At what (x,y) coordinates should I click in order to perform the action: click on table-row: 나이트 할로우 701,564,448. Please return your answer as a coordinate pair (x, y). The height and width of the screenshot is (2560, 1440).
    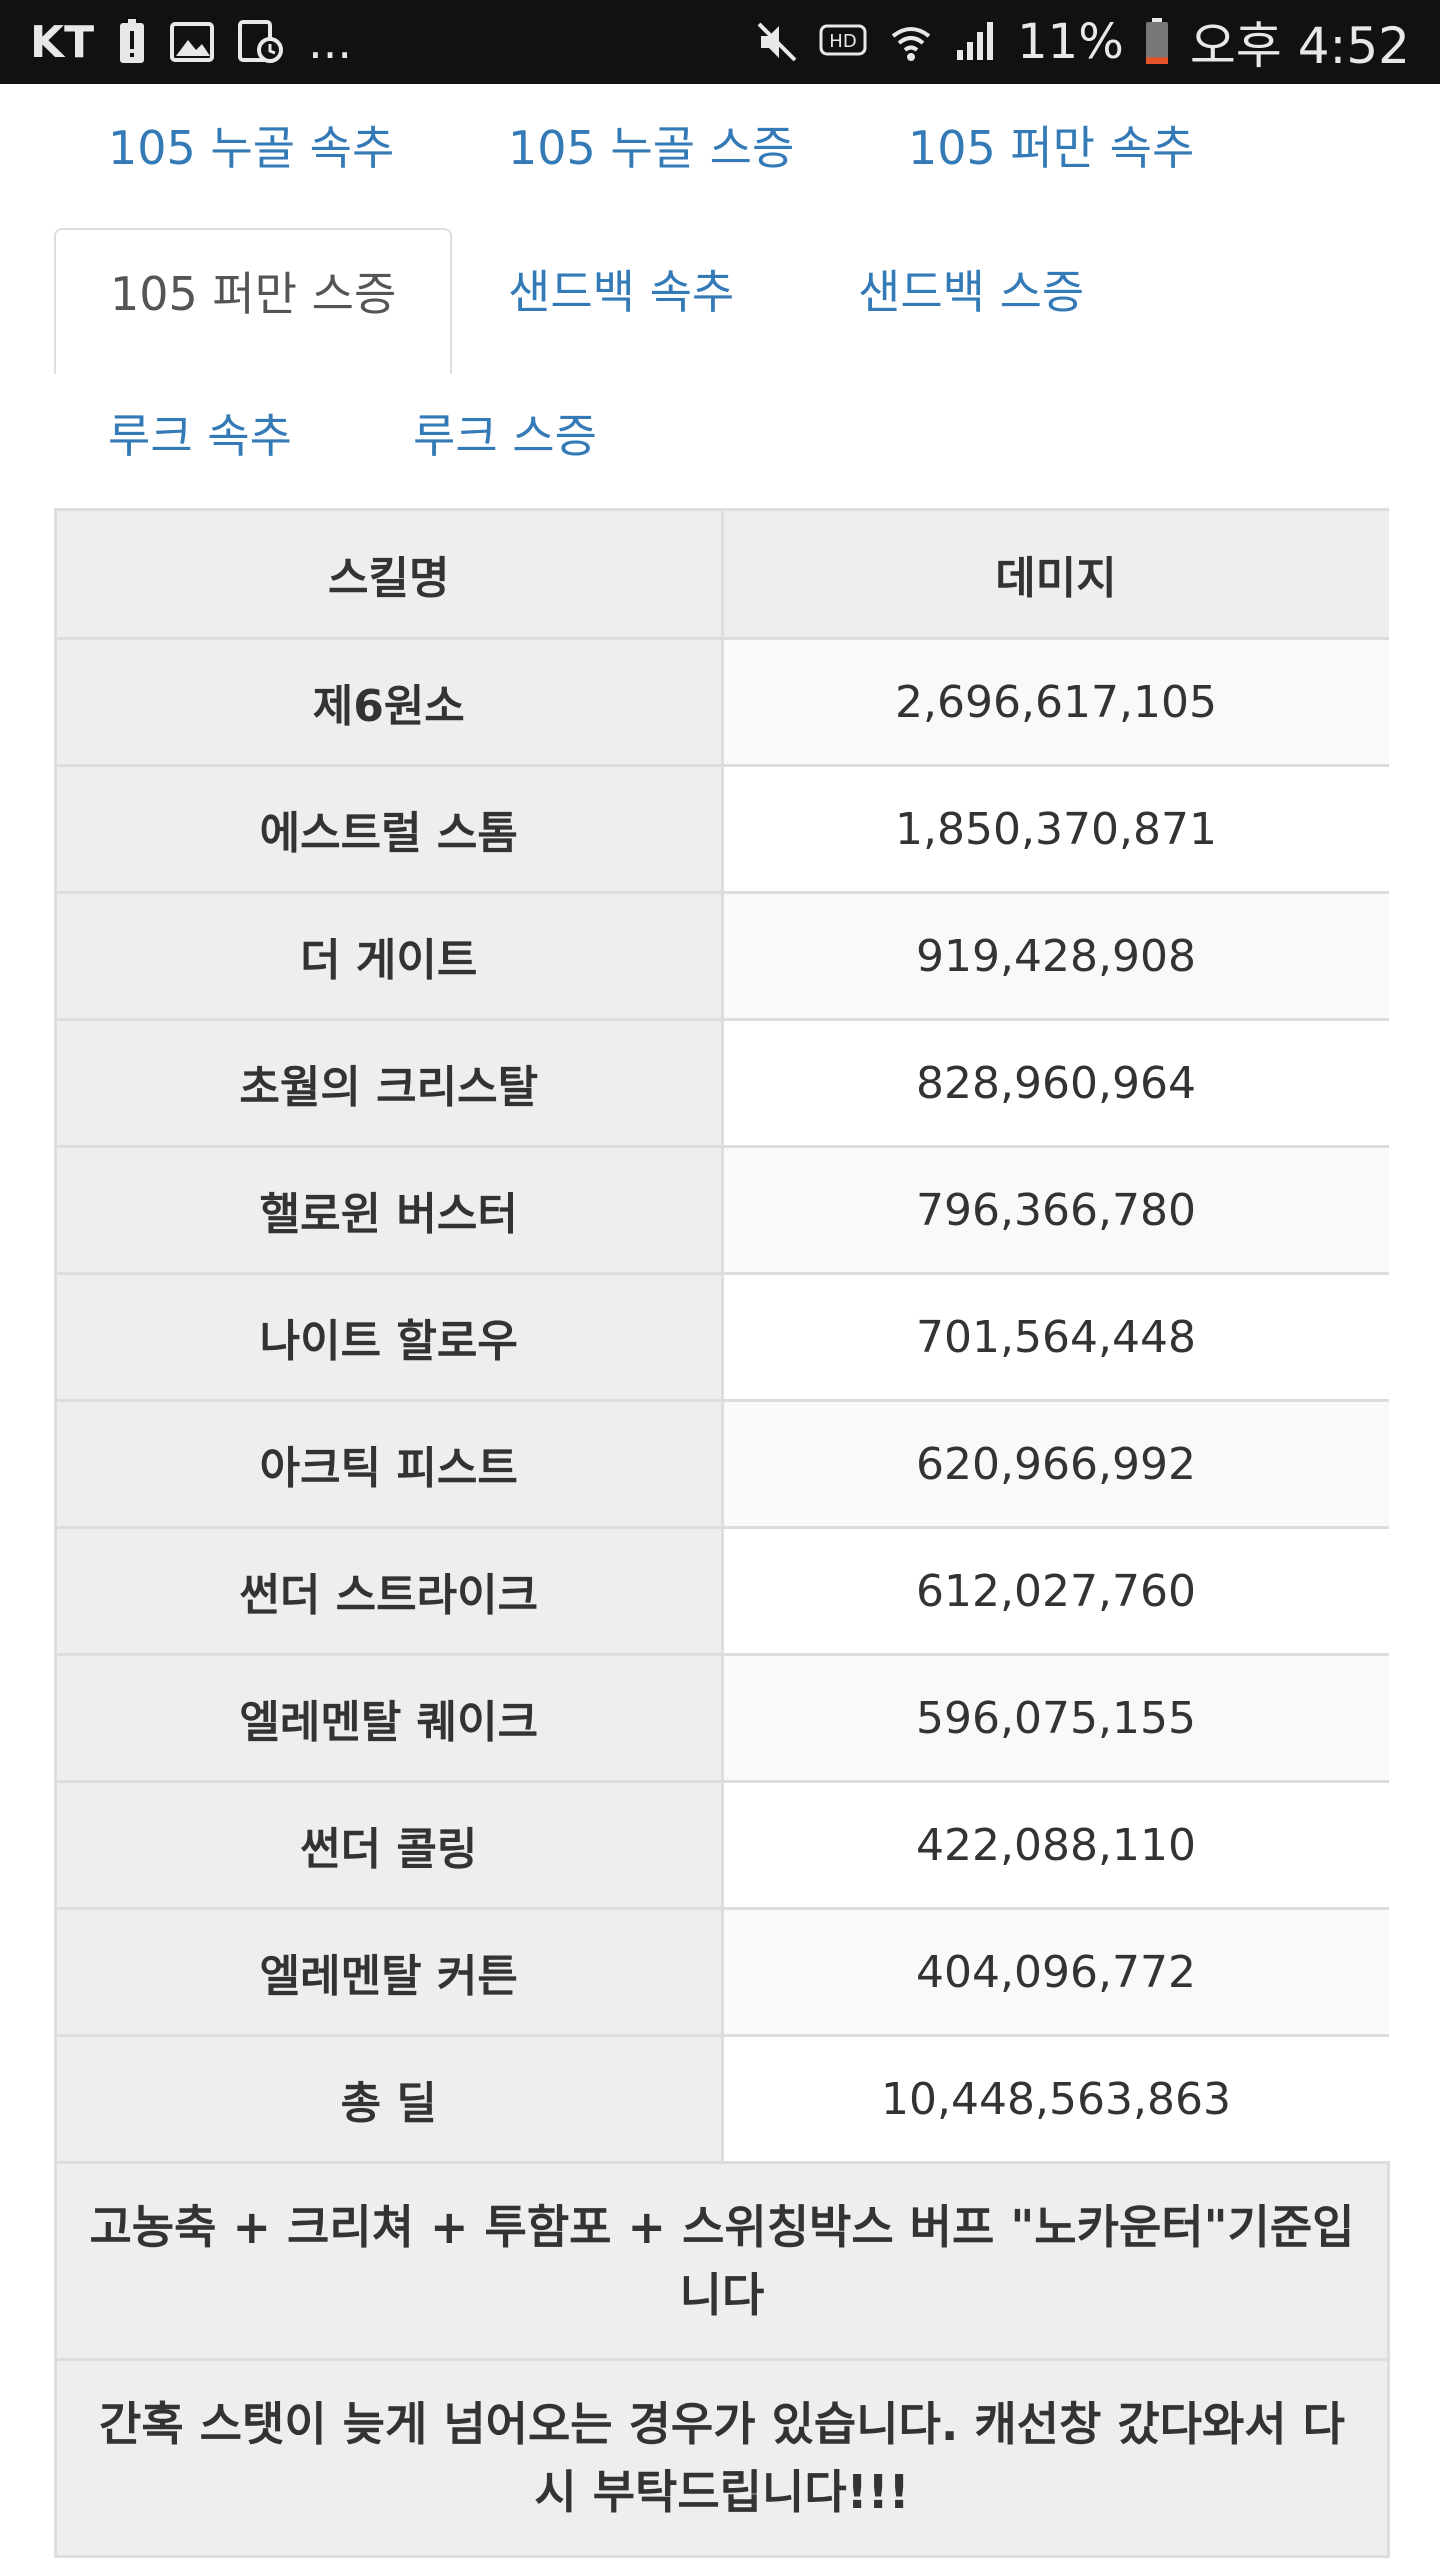
    Looking at the image, I should click on (721, 1337).